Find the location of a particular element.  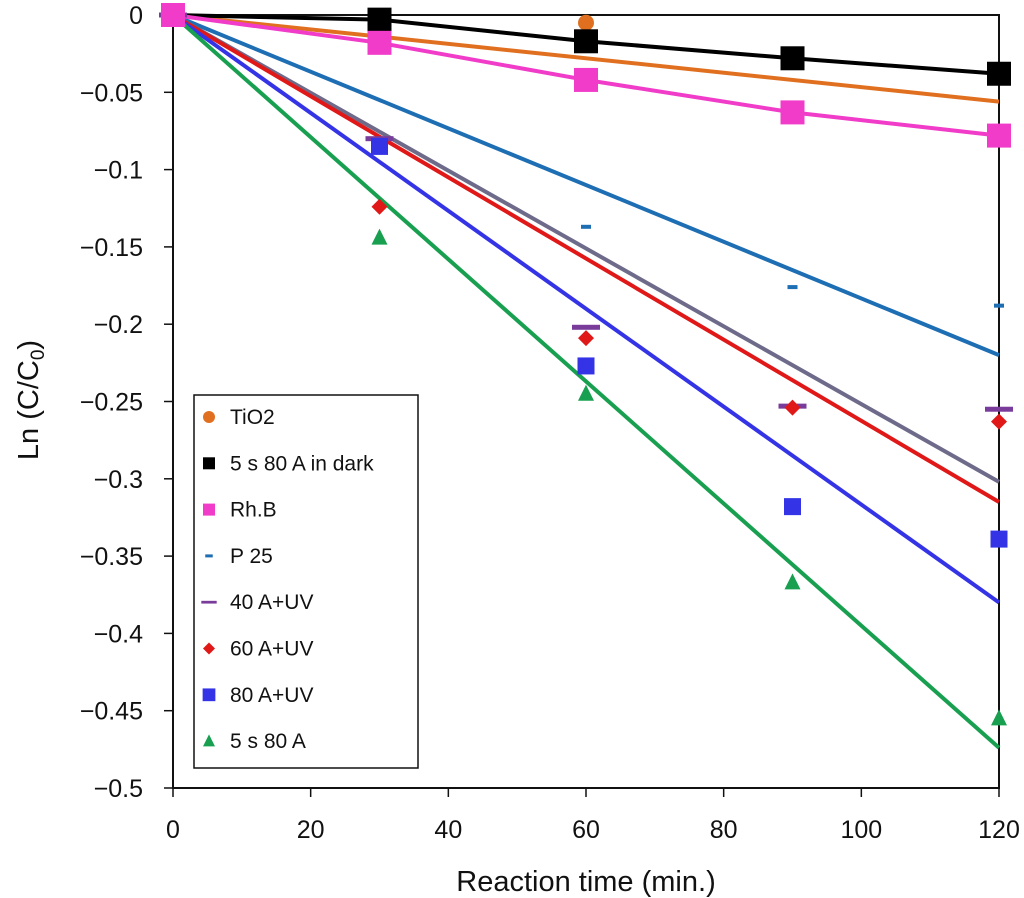

y-tick-label: −0.15 is located at coordinates (111, 248).